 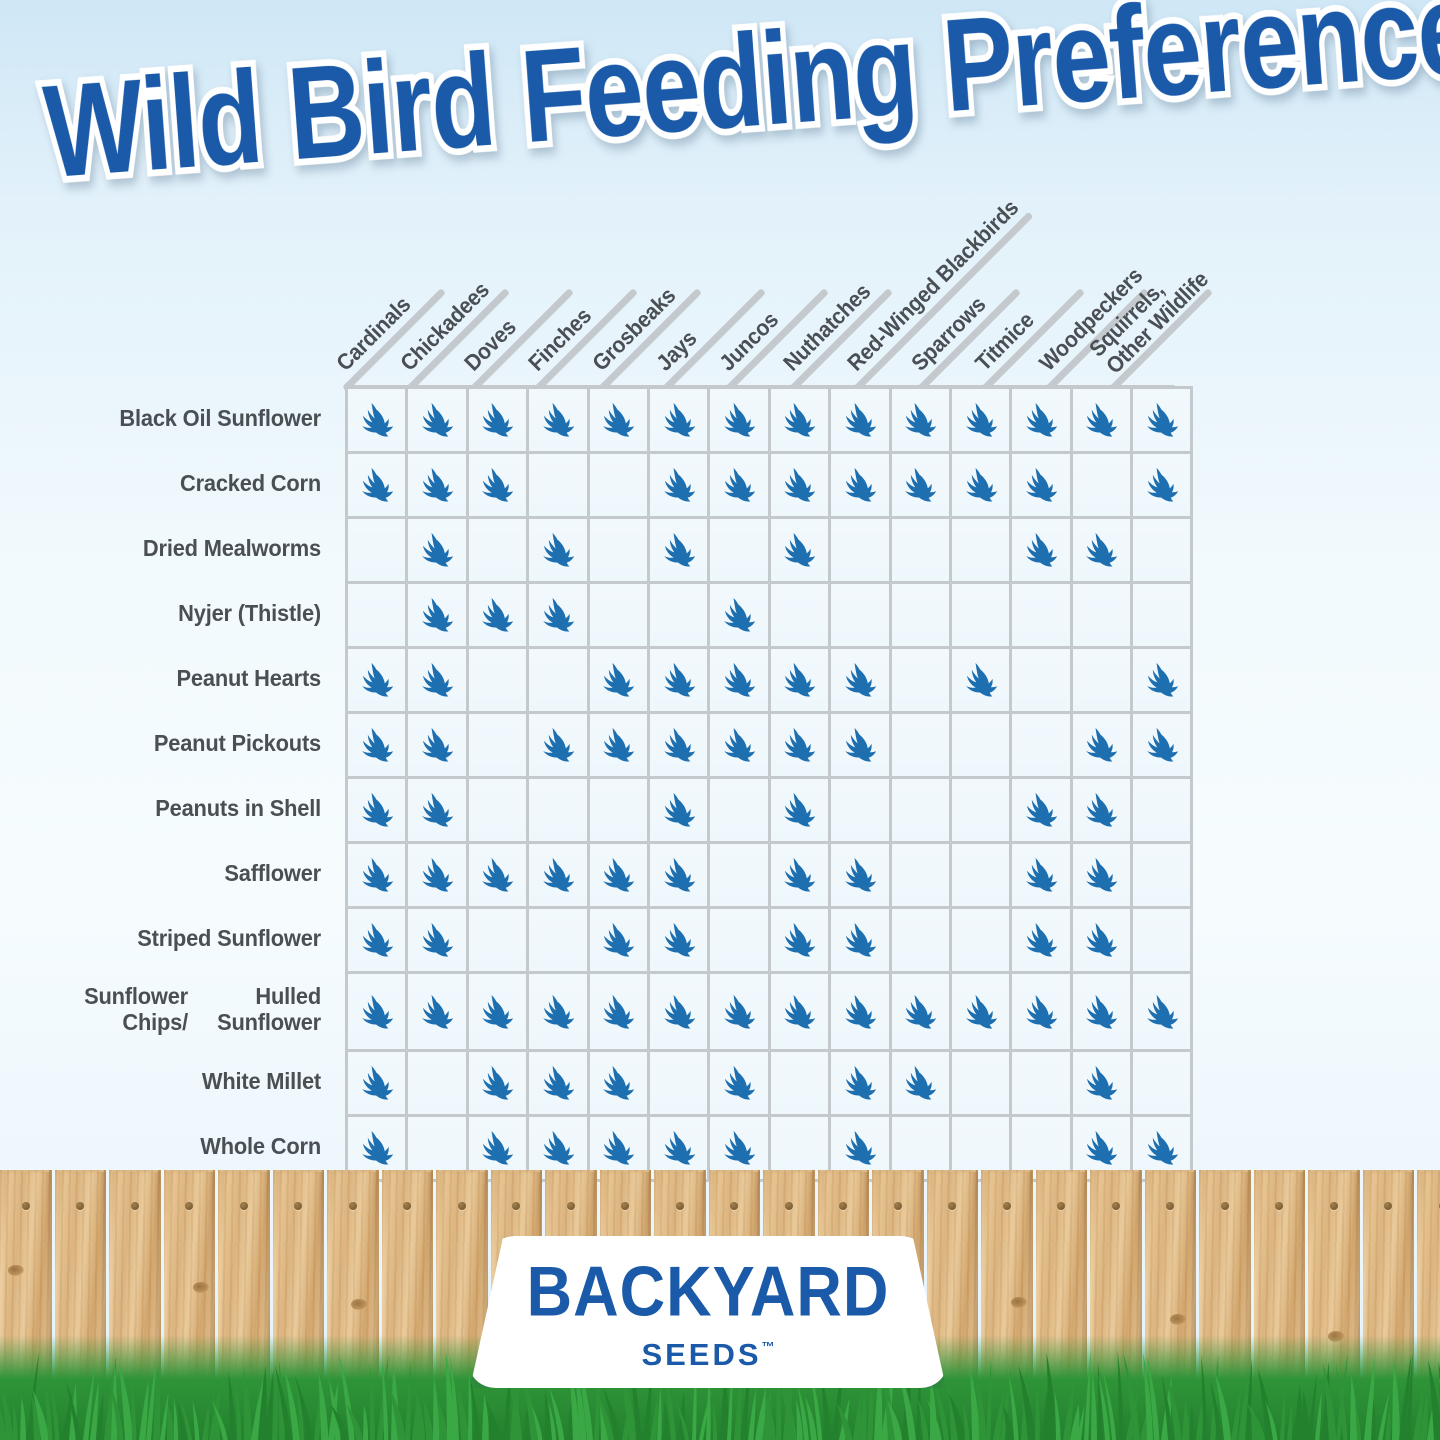 I want to click on backyard-seeds-logo: BACKYARD SEEDS ™, so click(x=708, y=1312).